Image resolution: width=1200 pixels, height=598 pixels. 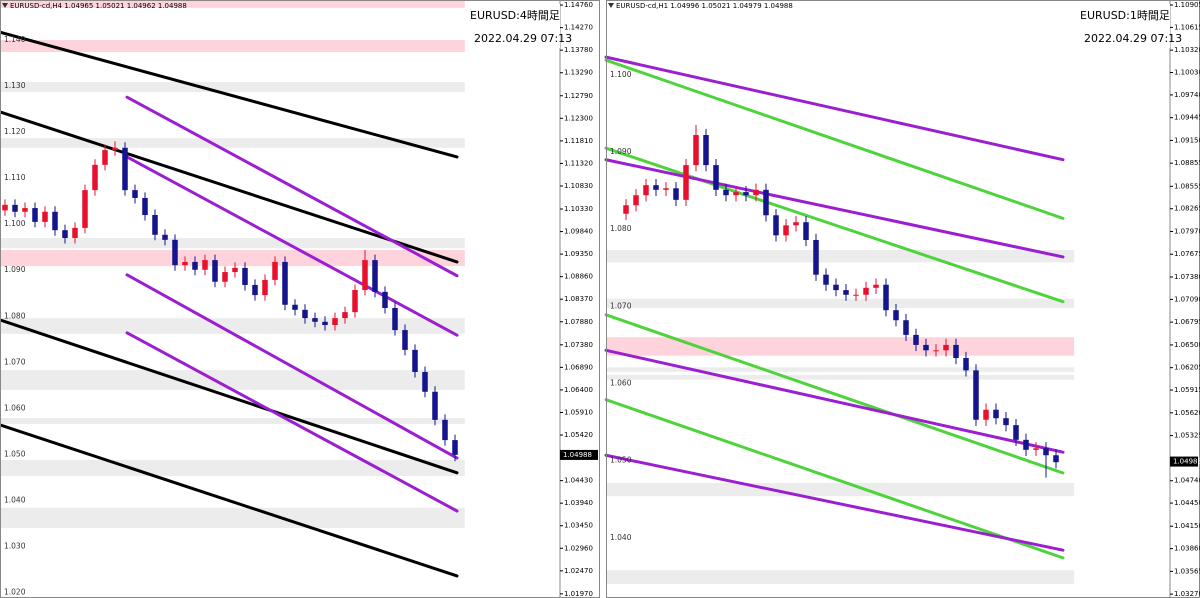 What do you see at coordinates (1187, 345) in the screenshot?
I see `y-tick-label: 1.06500` at bounding box center [1187, 345].